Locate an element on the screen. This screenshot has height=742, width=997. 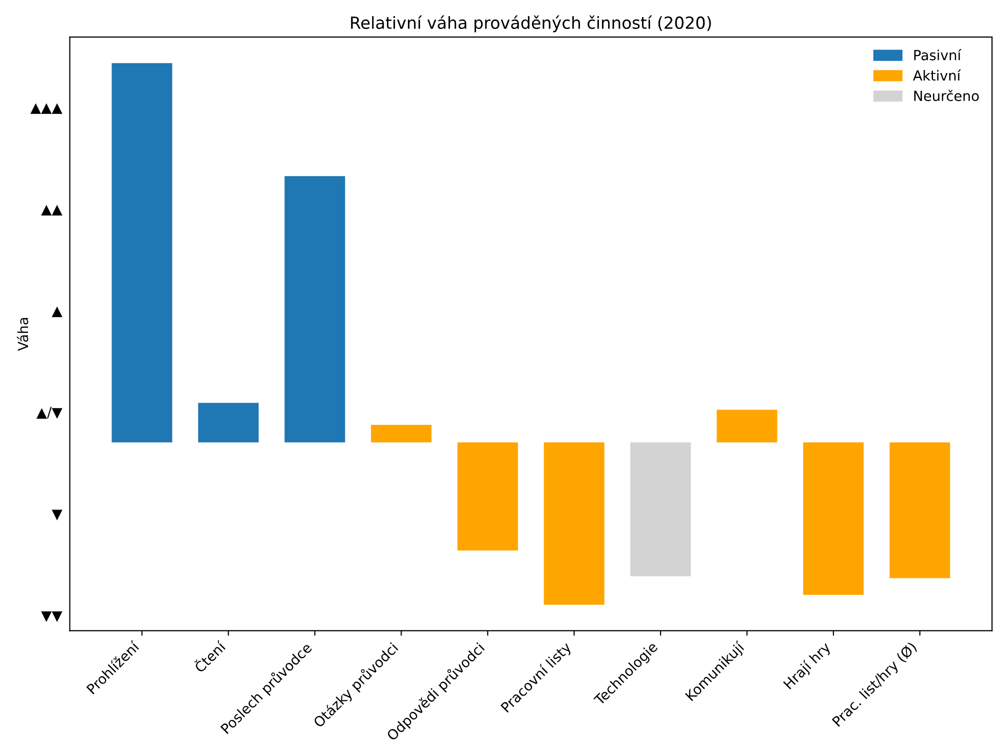
legend-label: Aktivní is located at coordinates (937, 75).